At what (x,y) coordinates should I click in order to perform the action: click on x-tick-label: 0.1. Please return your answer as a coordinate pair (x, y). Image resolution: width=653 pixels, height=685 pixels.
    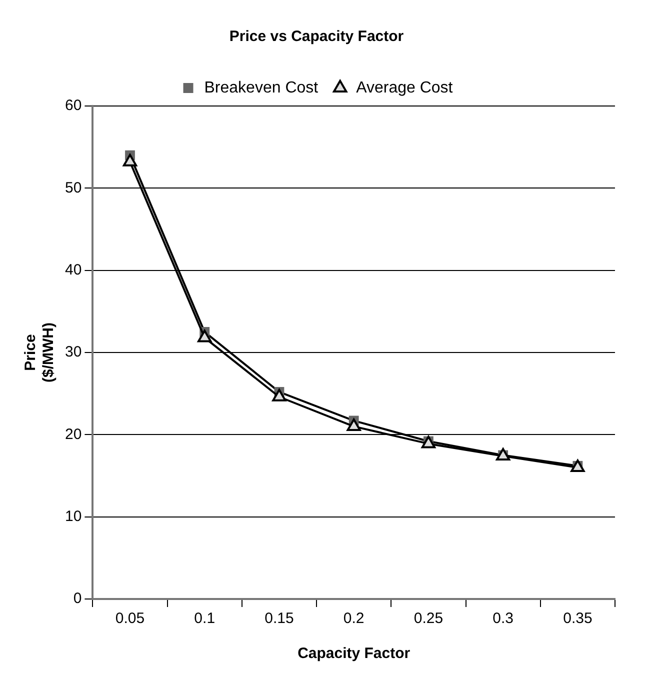
    Looking at the image, I should click on (205, 619).